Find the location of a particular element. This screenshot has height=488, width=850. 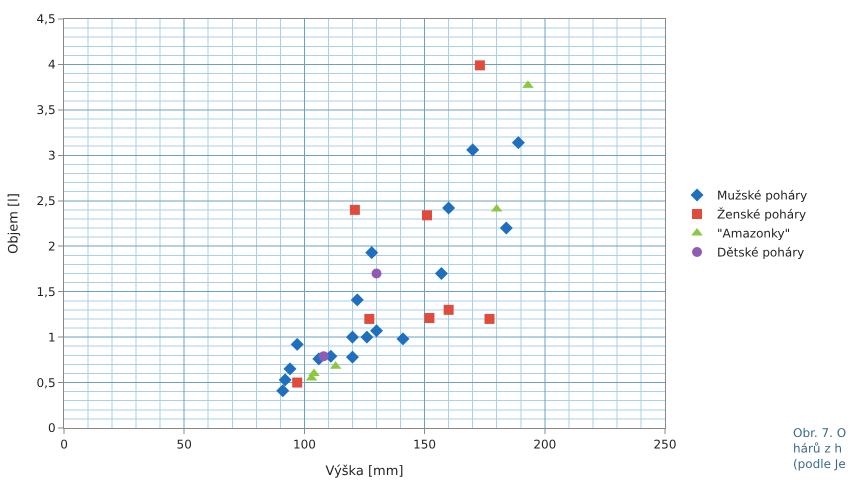

x-axis-title: Výška [mm] is located at coordinates (365, 471).